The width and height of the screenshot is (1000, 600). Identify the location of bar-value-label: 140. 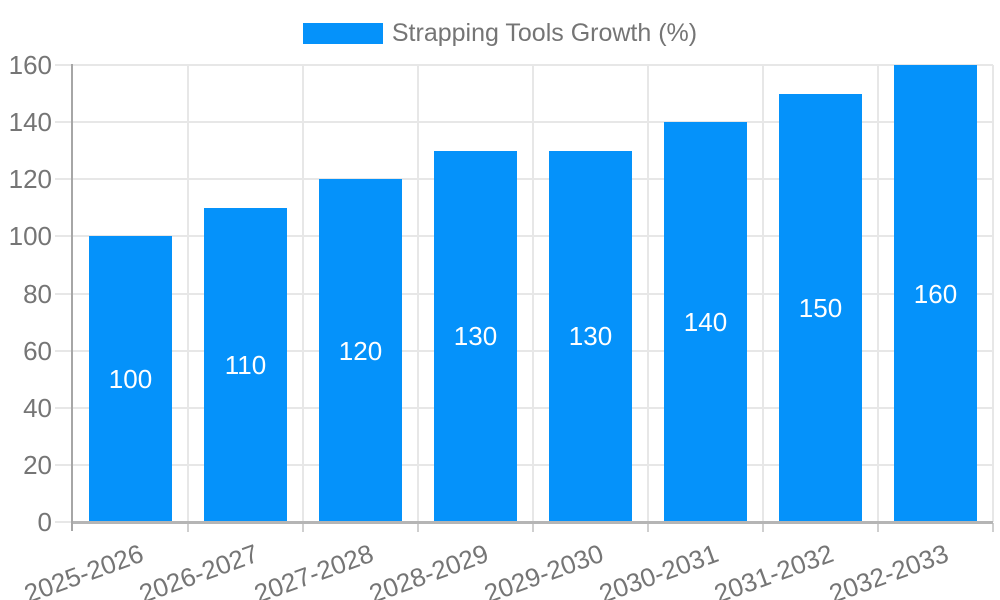
(705, 322).